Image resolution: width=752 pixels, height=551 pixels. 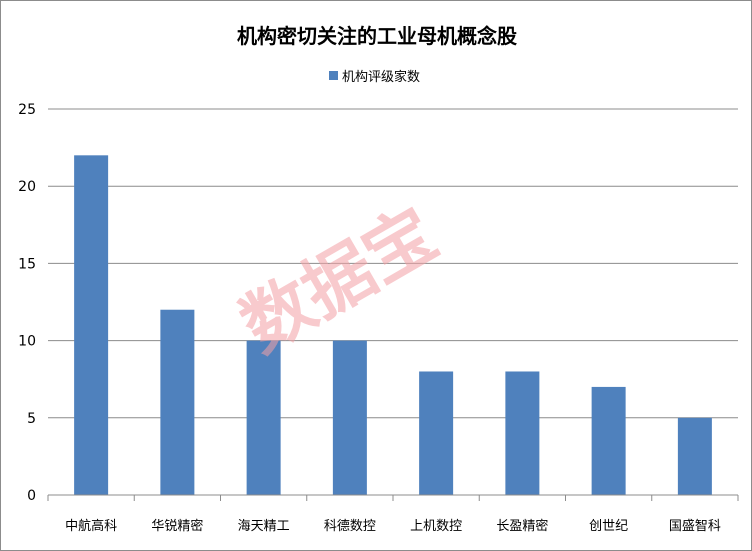 What do you see at coordinates (264, 526) in the screenshot?
I see `x-tick-label: 海天精工` at bounding box center [264, 526].